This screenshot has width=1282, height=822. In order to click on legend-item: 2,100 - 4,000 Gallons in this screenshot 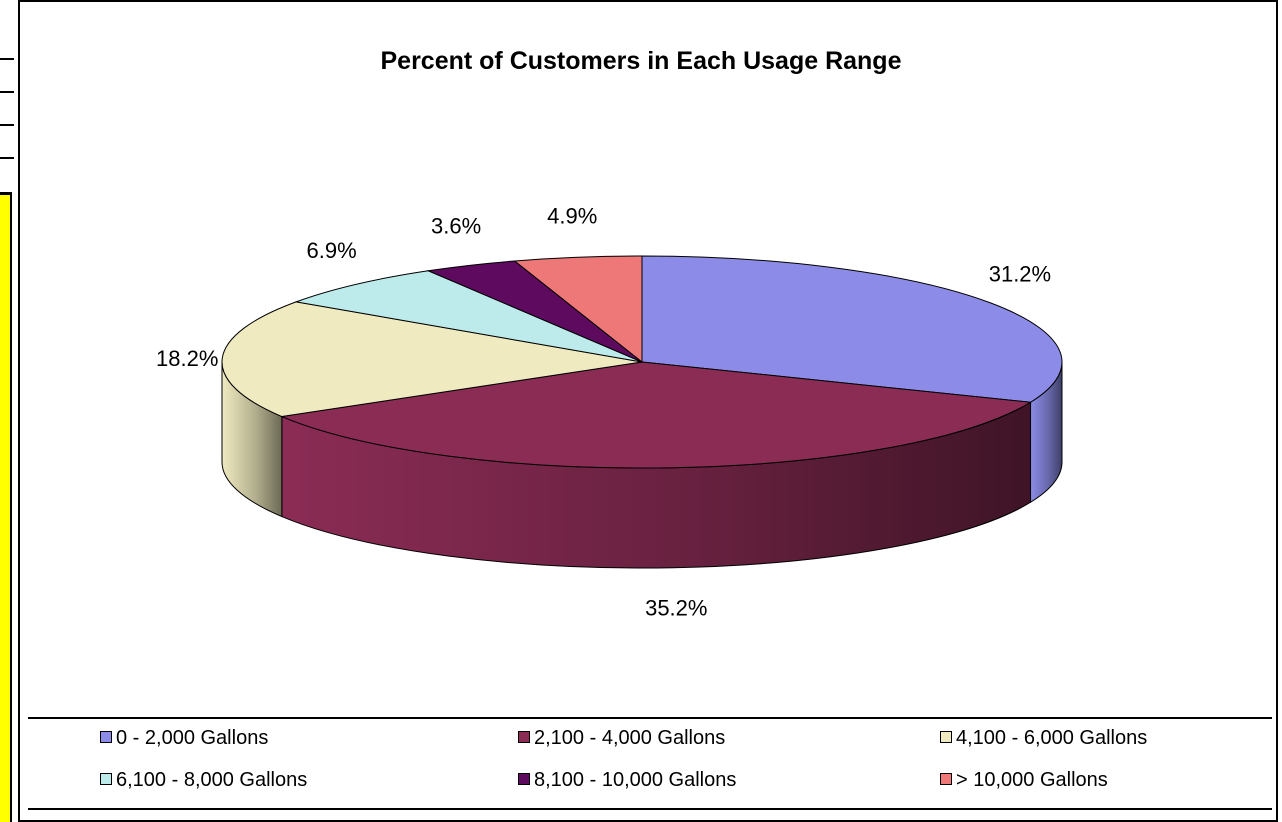, I will do `click(621, 738)`.